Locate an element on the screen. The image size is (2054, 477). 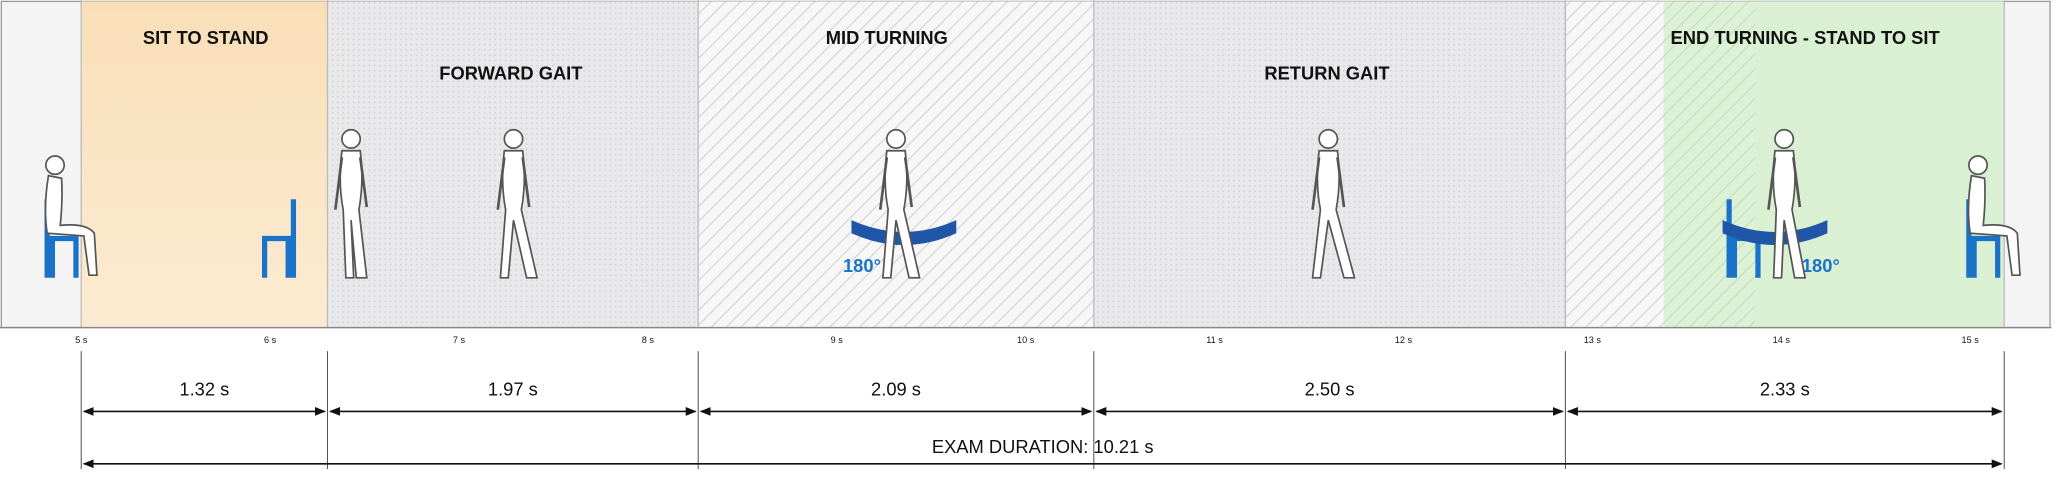
phase-title: RETURN GAIT is located at coordinates (1326, 73).